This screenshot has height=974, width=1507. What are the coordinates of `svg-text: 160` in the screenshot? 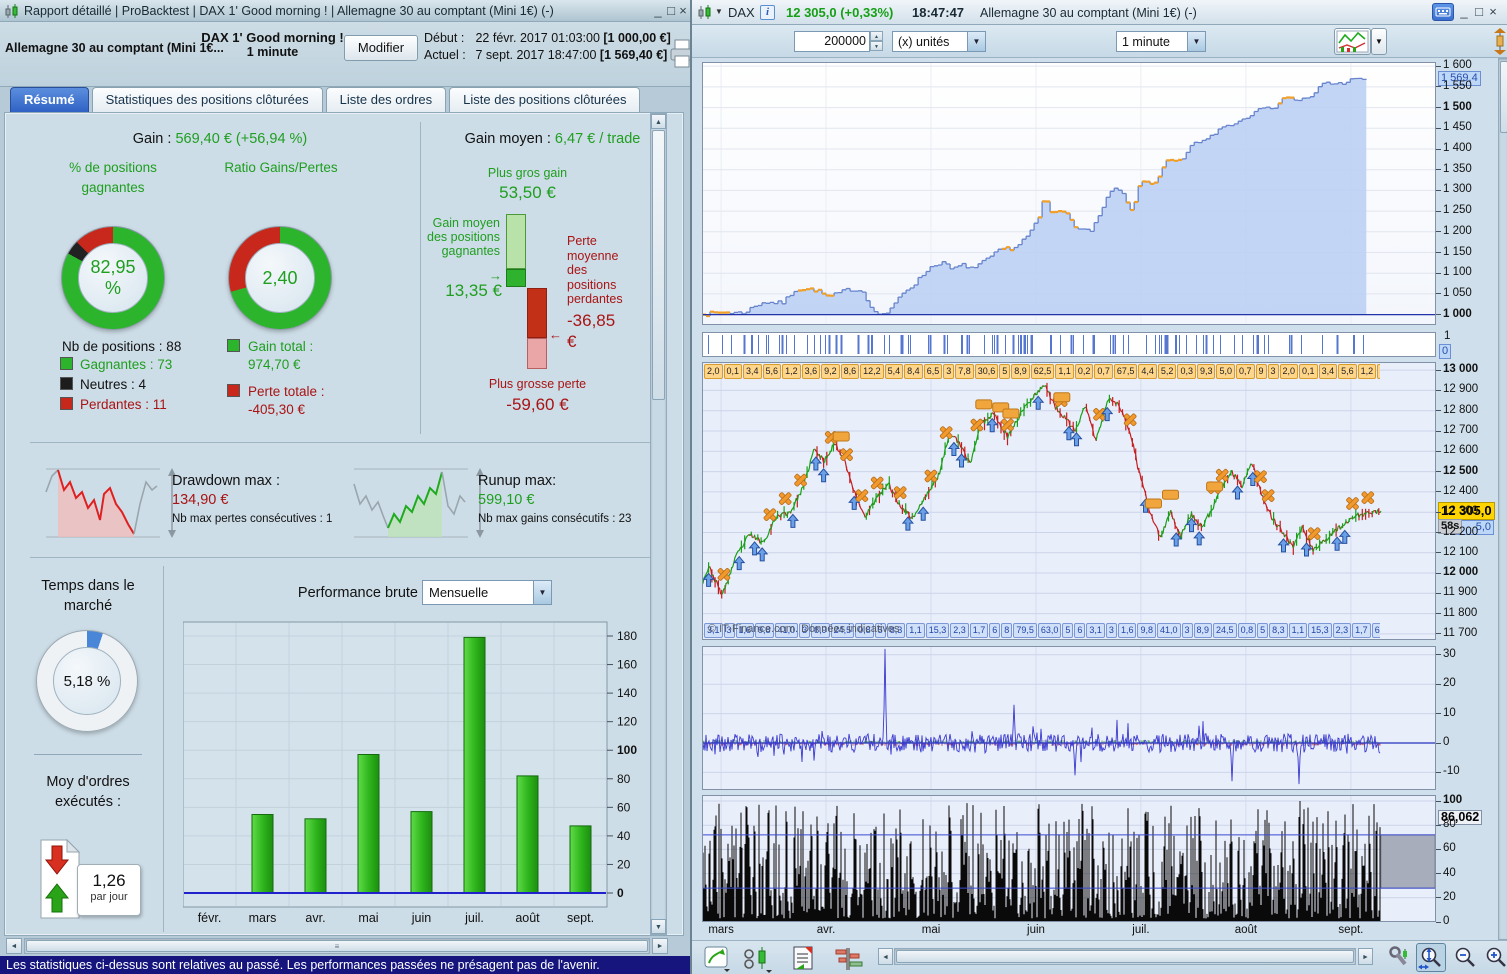 It's located at (627, 665).